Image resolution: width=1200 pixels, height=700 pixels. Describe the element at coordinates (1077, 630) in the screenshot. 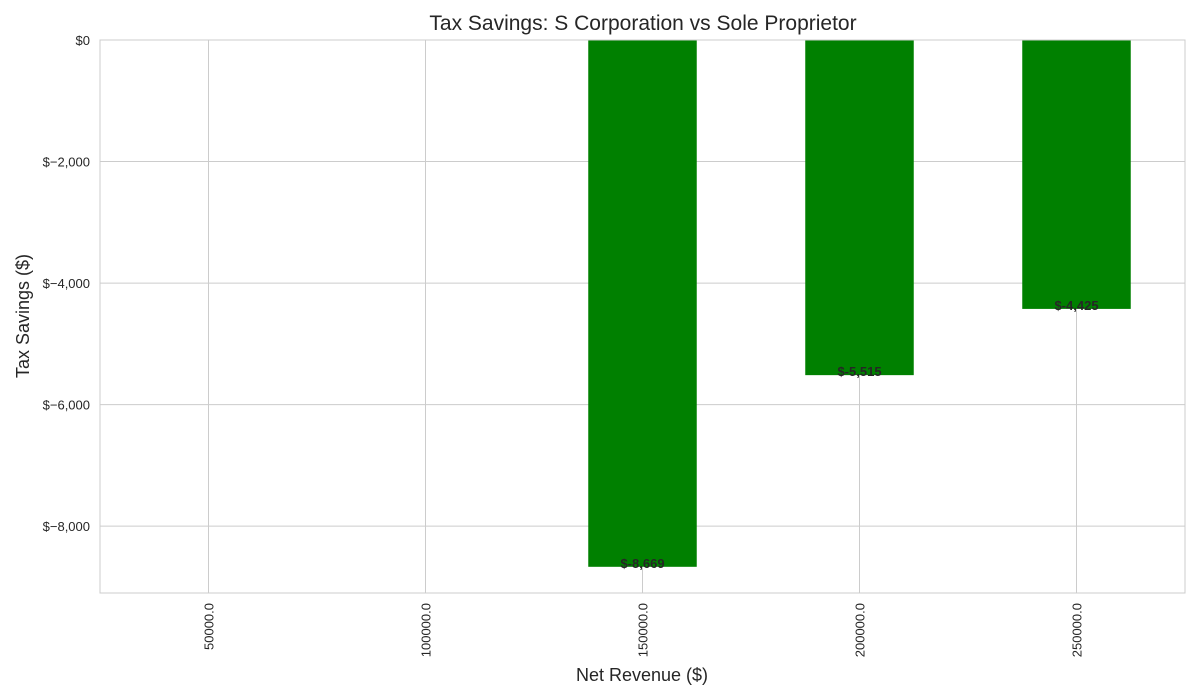

I see `x-tick-label: 250000.0` at that location.